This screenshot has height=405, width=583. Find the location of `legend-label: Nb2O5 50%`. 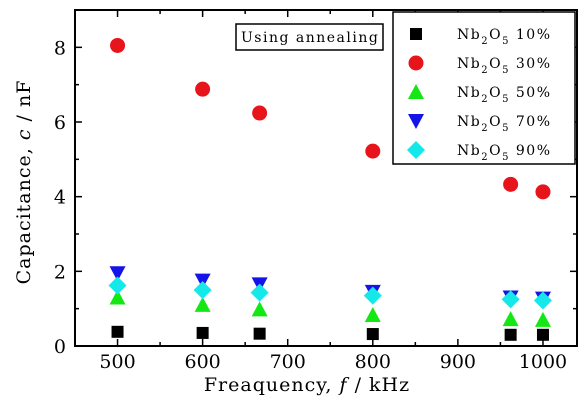

legend-label: Nb2O5 50% is located at coordinates (504, 95).